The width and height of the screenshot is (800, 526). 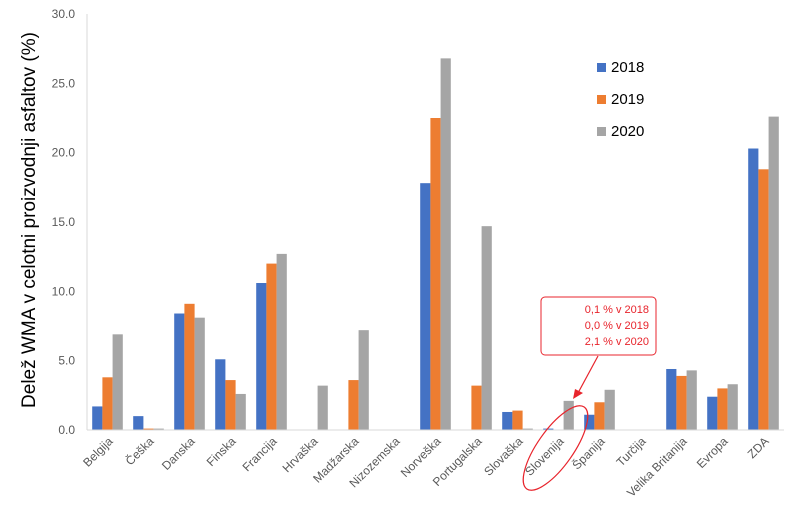 What do you see at coordinates (578, 394) in the screenshot?
I see `annotation-arrowhead` at bounding box center [578, 394].